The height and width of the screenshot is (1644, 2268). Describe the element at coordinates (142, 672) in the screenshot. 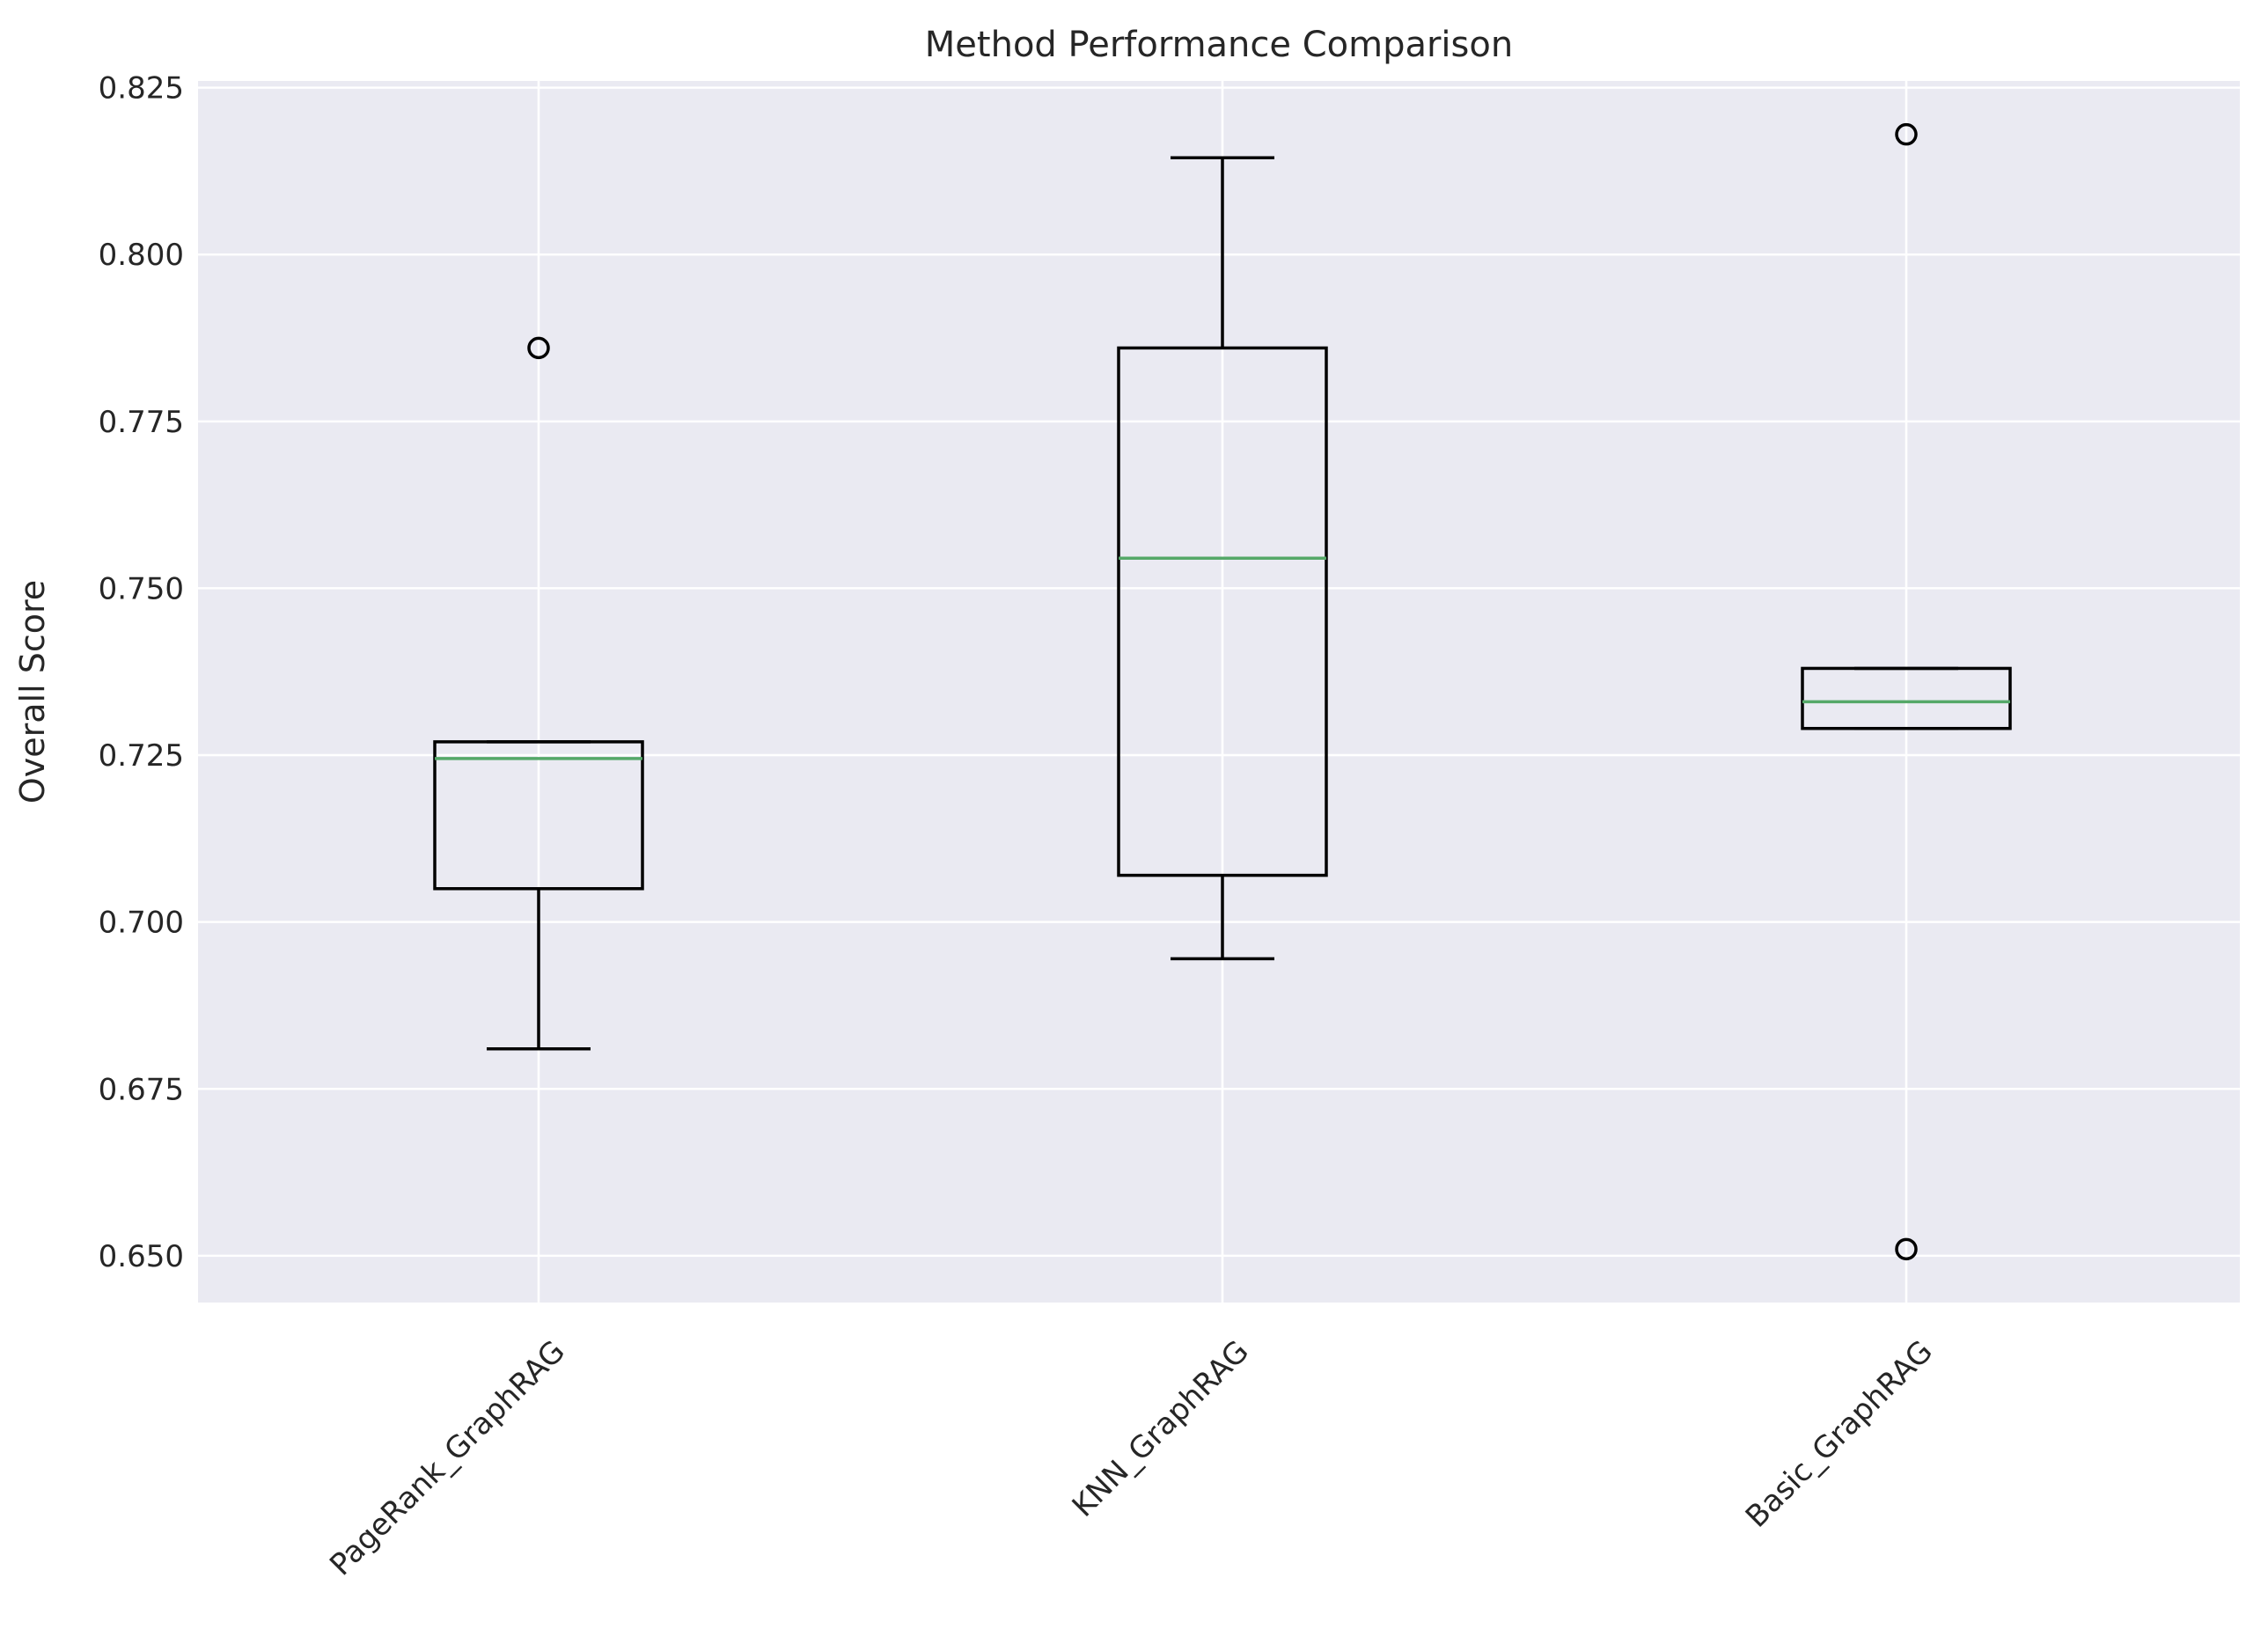

I see `y-axis-ticks: 0.650 0.675 0.700 0.725 0.750 0.775 0.800 0.825` at that location.